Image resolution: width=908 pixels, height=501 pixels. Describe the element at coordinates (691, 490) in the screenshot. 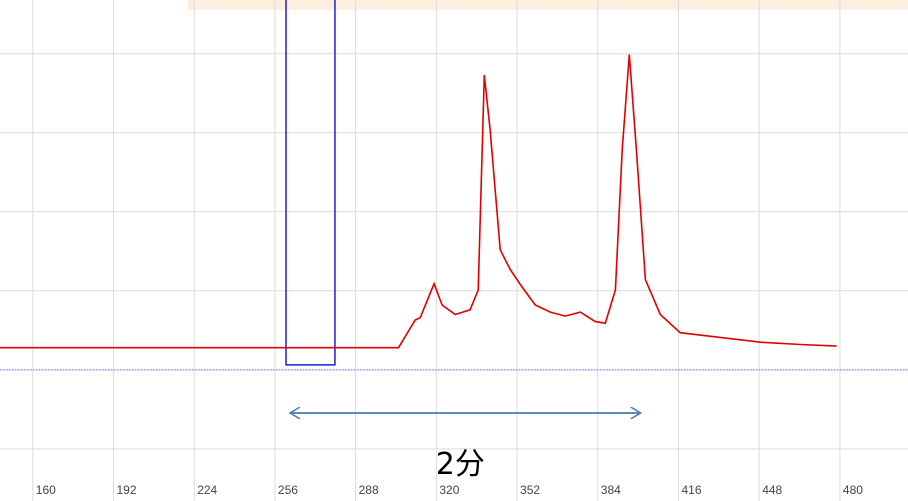

I see `x-tick-label: 416` at that location.